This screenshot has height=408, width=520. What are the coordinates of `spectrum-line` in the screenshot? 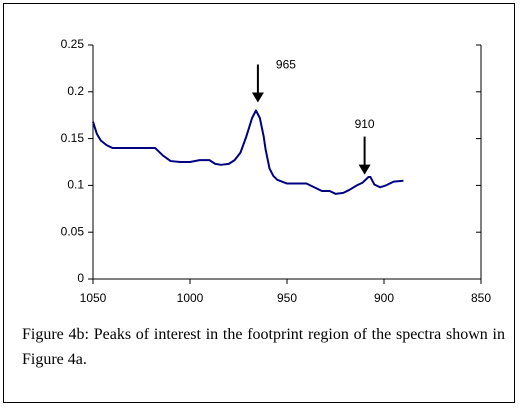 It's located at (248, 152).